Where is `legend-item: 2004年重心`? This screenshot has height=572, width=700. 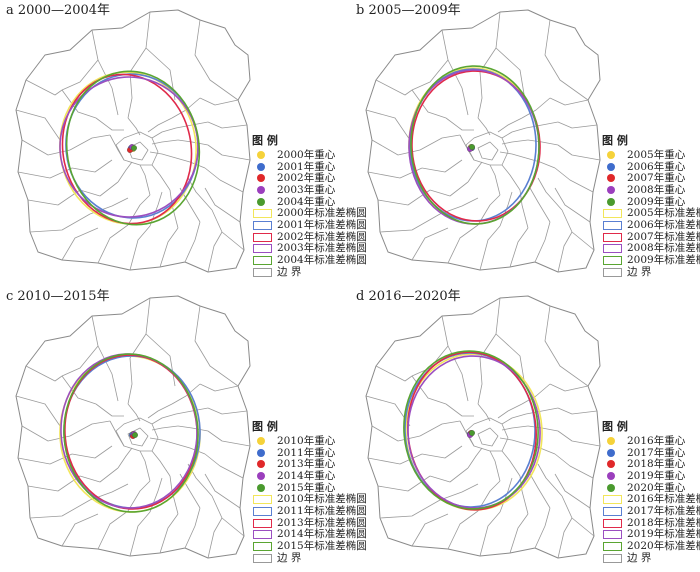
legend-item: 2004年重心 is located at coordinates (300, 202).